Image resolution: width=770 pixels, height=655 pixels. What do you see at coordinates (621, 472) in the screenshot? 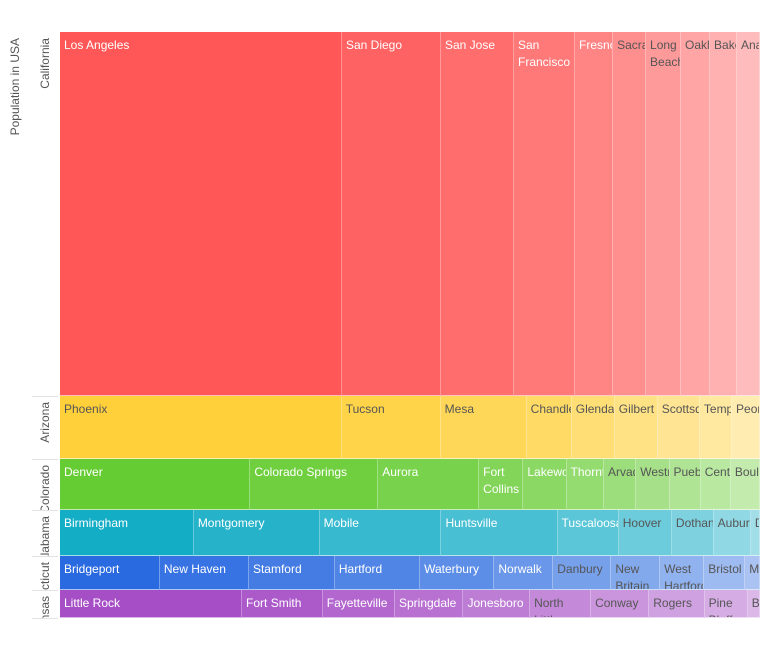
I see `cell-label: Arvada` at bounding box center [621, 472].